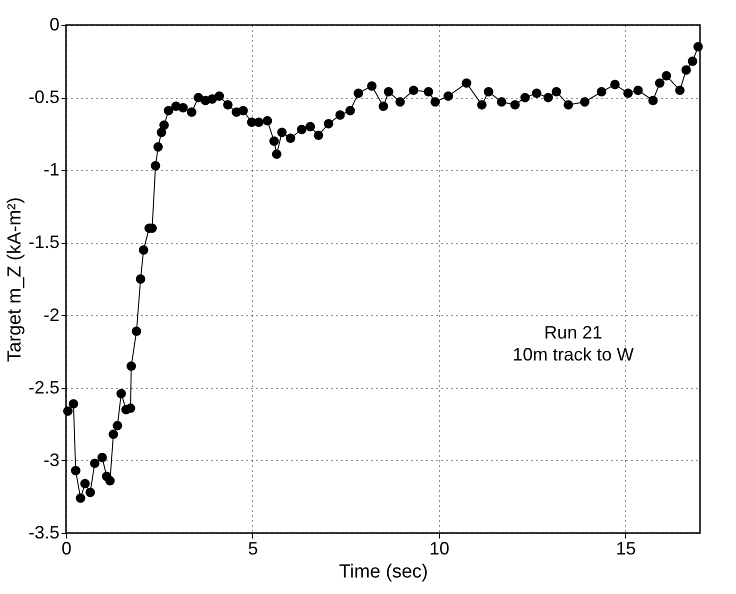 Image resolution: width=736 pixels, height=594 pixels. What do you see at coordinates (54, 24) in the screenshot?
I see `y-tick-label: 0` at bounding box center [54, 24].